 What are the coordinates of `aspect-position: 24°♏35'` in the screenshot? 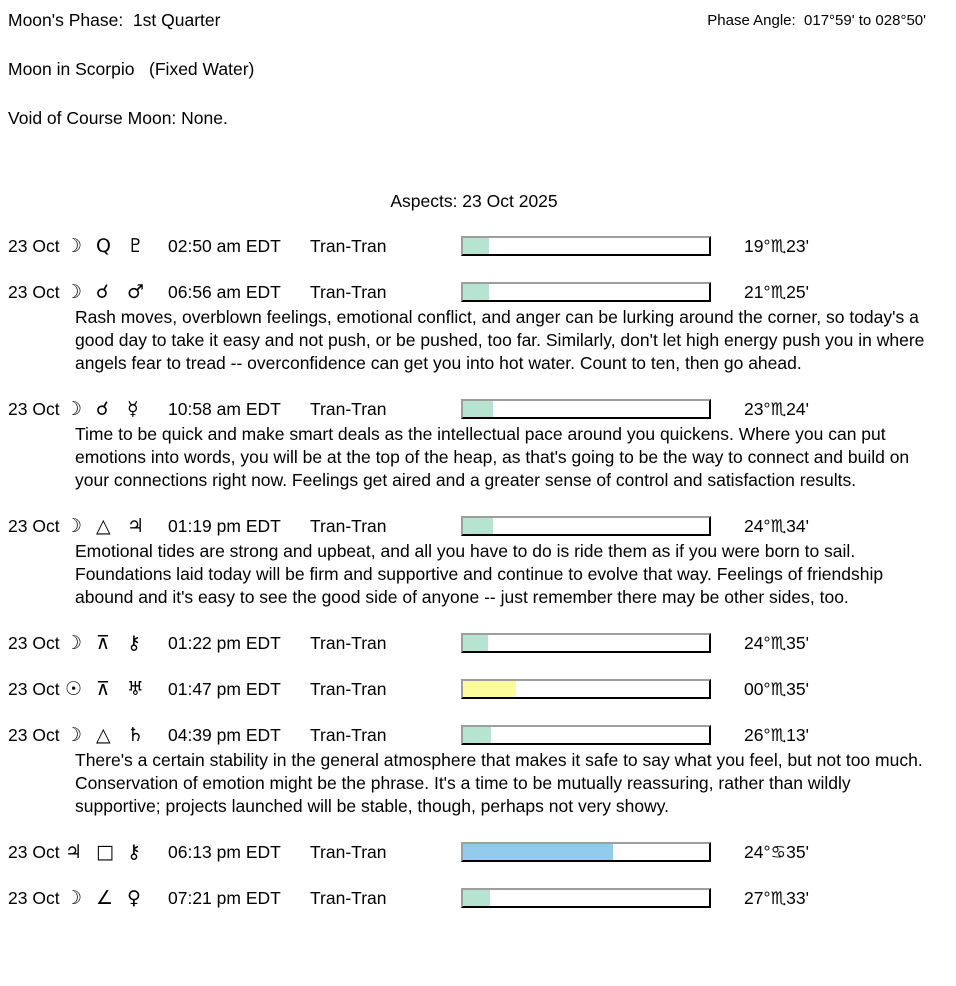 It's located at (776, 642).